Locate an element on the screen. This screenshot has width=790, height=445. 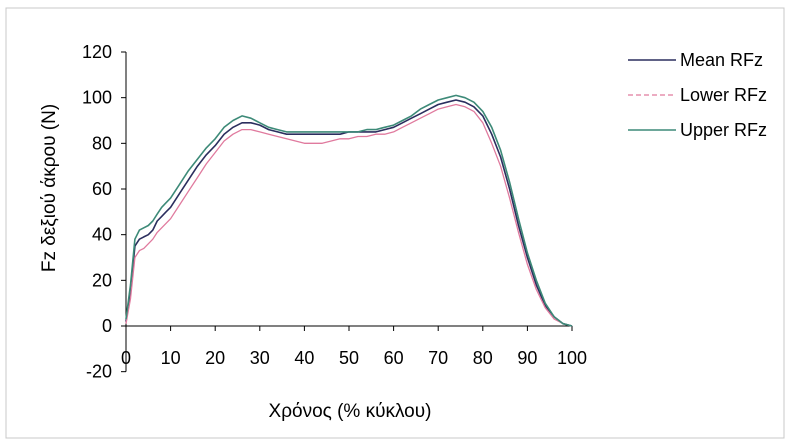
y-tick-label: 120 is located at coordinates (97, 52).